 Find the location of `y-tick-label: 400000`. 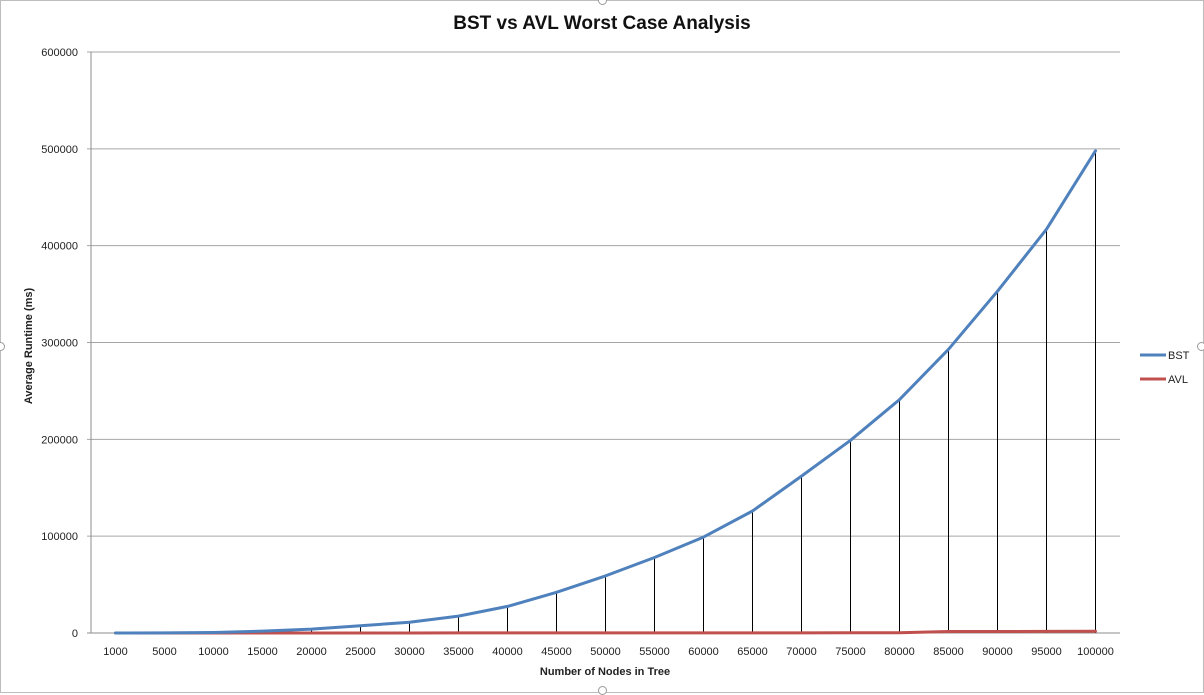

y-tick-label: 400000 is located at coordinates (59, 247).